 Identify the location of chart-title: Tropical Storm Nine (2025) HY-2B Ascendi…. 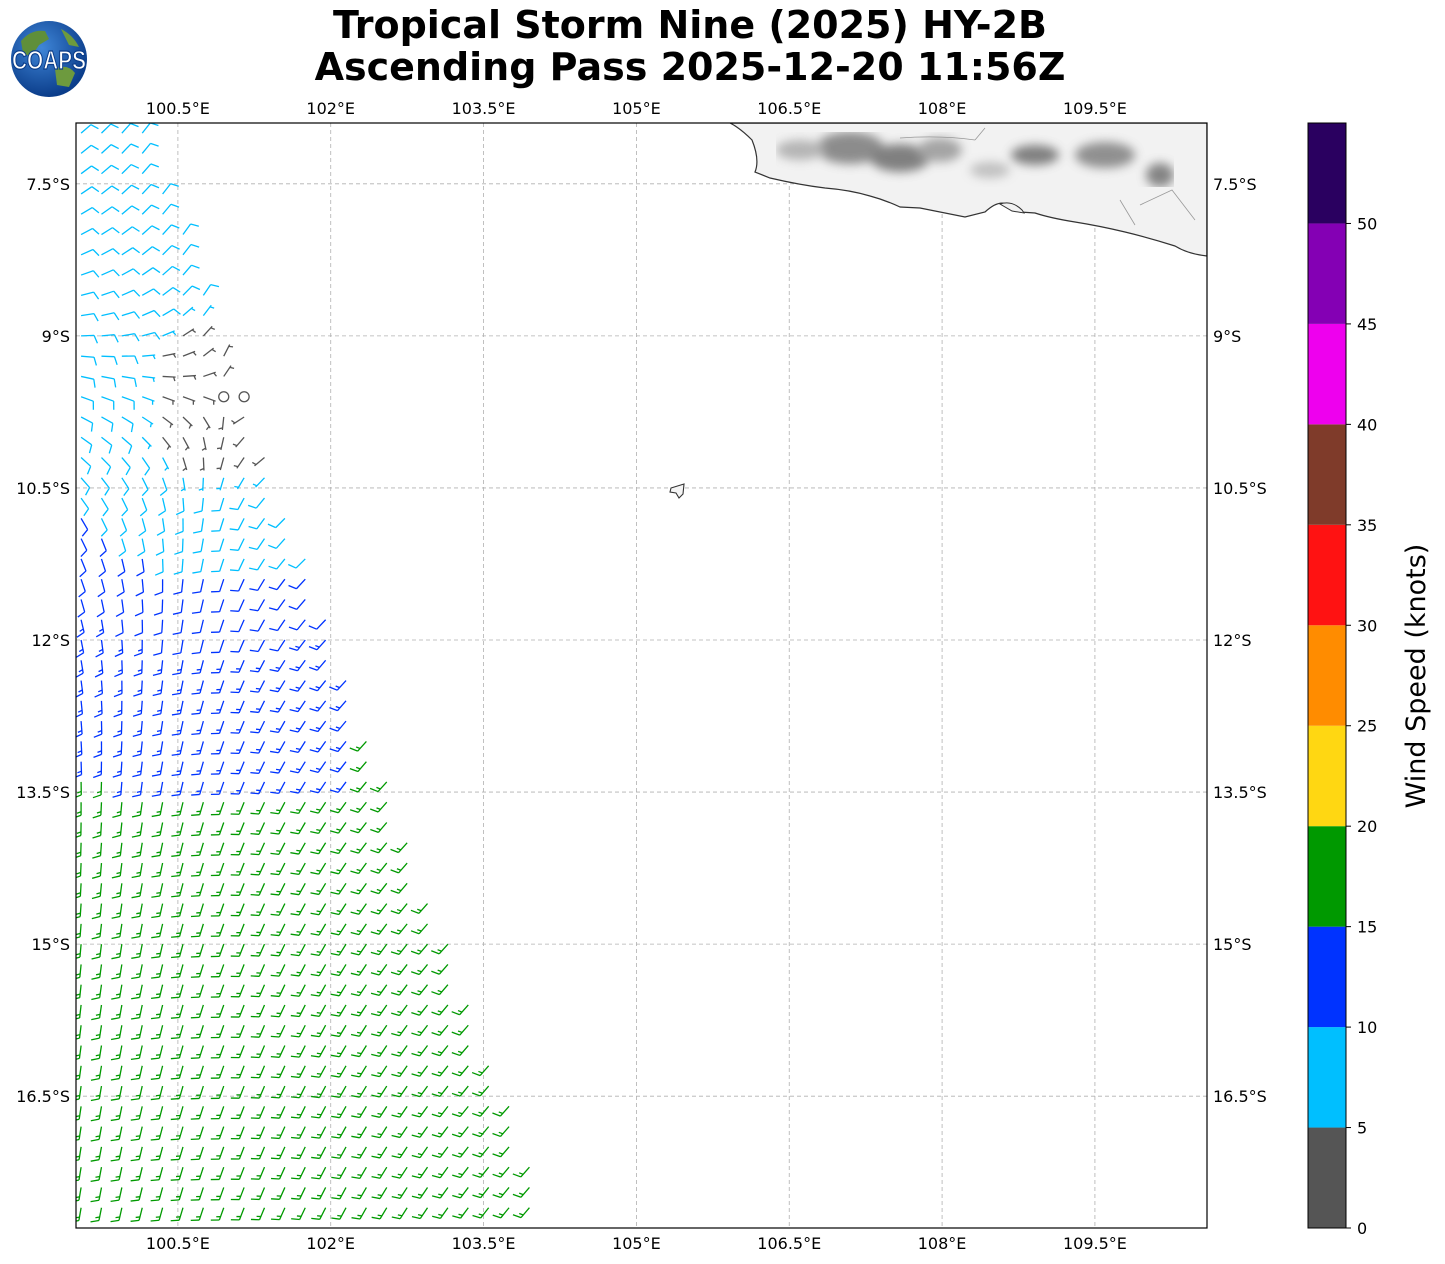
(690, 46).